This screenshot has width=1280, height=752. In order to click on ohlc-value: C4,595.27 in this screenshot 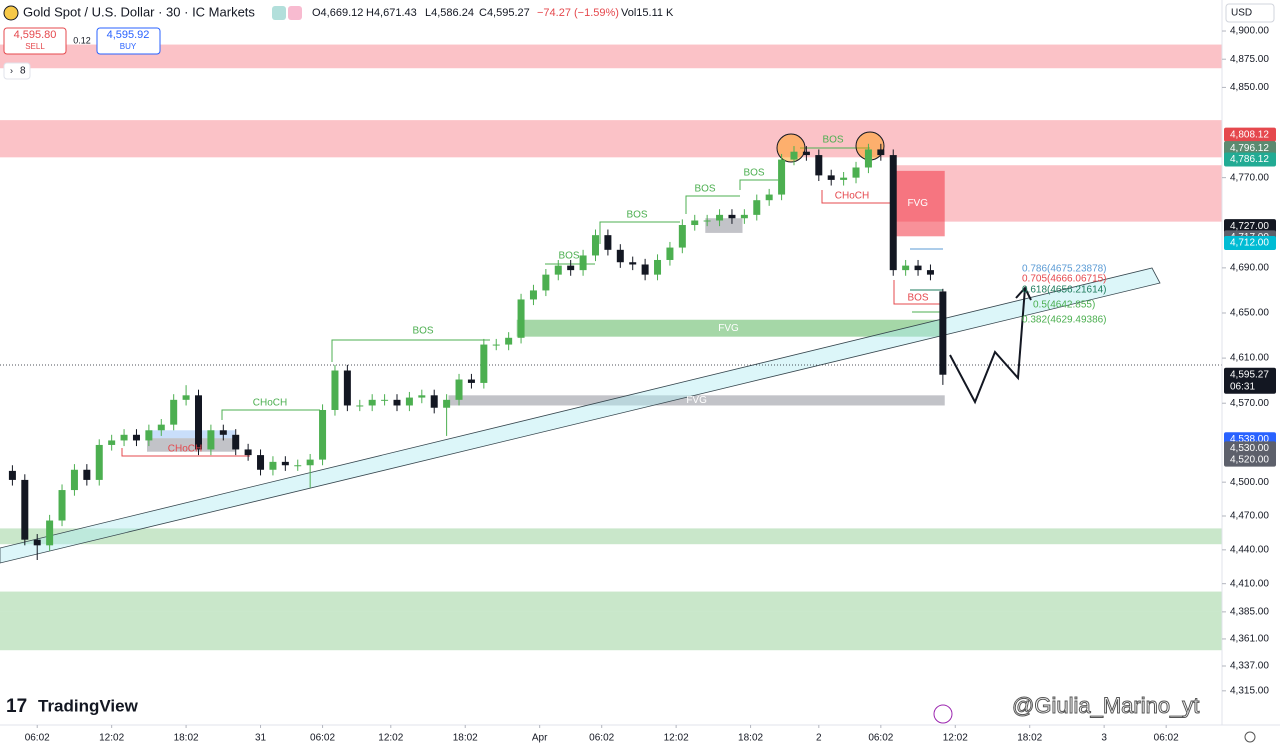, I will do `click(504, 13)`.